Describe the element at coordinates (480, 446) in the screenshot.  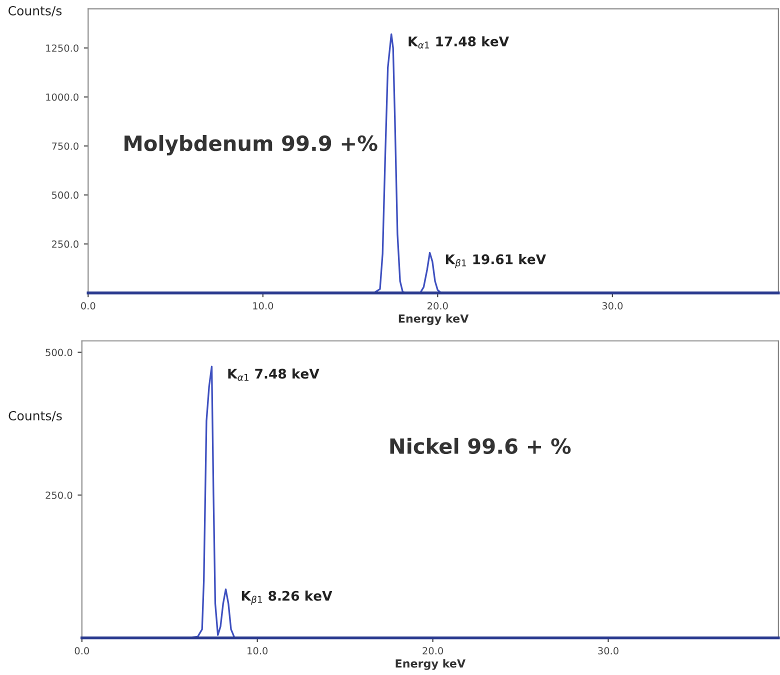
I see `annotation: Nickel 99.6 + %` at that location.